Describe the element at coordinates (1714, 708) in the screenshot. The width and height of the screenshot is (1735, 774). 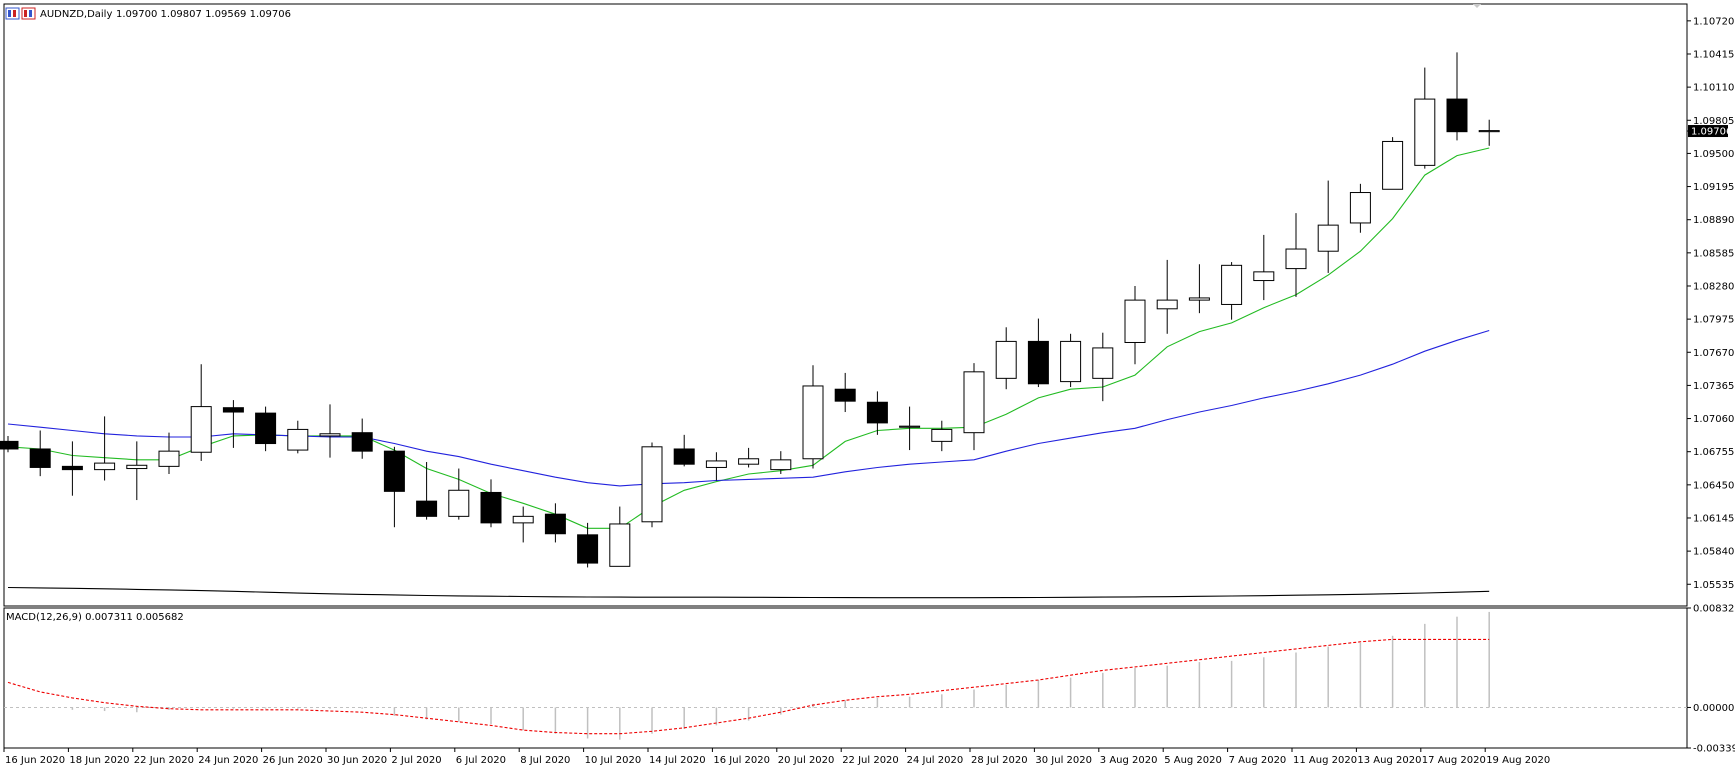
I see `macd-tick-label: 0.000000` at that location.